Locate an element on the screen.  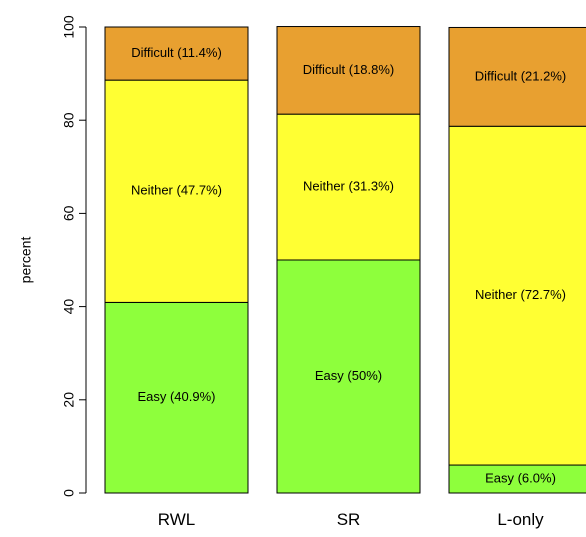
bar-segment-easy-rwl is located at coordinates (176, 397).